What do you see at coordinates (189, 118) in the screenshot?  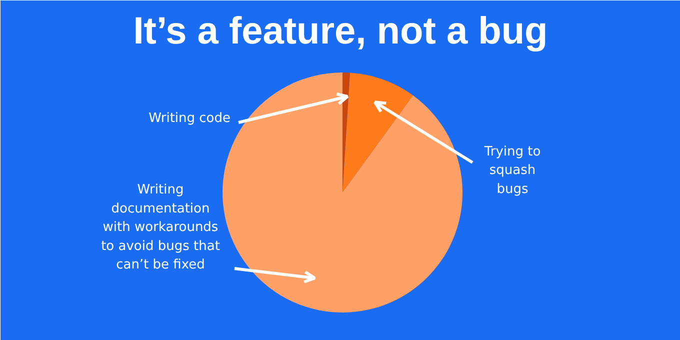 I see `slice-label: Writing code` at bounding box center [189, 118].